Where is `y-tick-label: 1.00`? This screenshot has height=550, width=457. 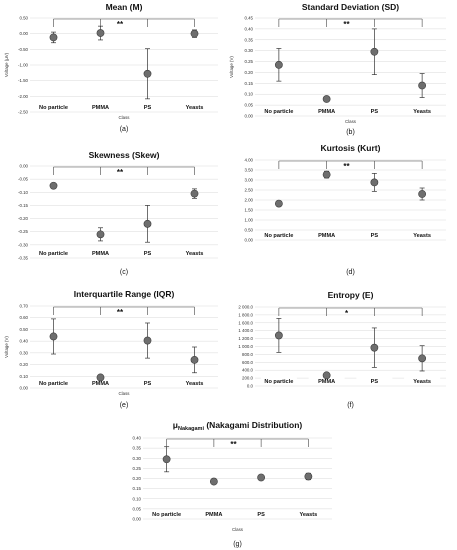
y-tick-label: 1.00 is located at coordinates (248, 220).